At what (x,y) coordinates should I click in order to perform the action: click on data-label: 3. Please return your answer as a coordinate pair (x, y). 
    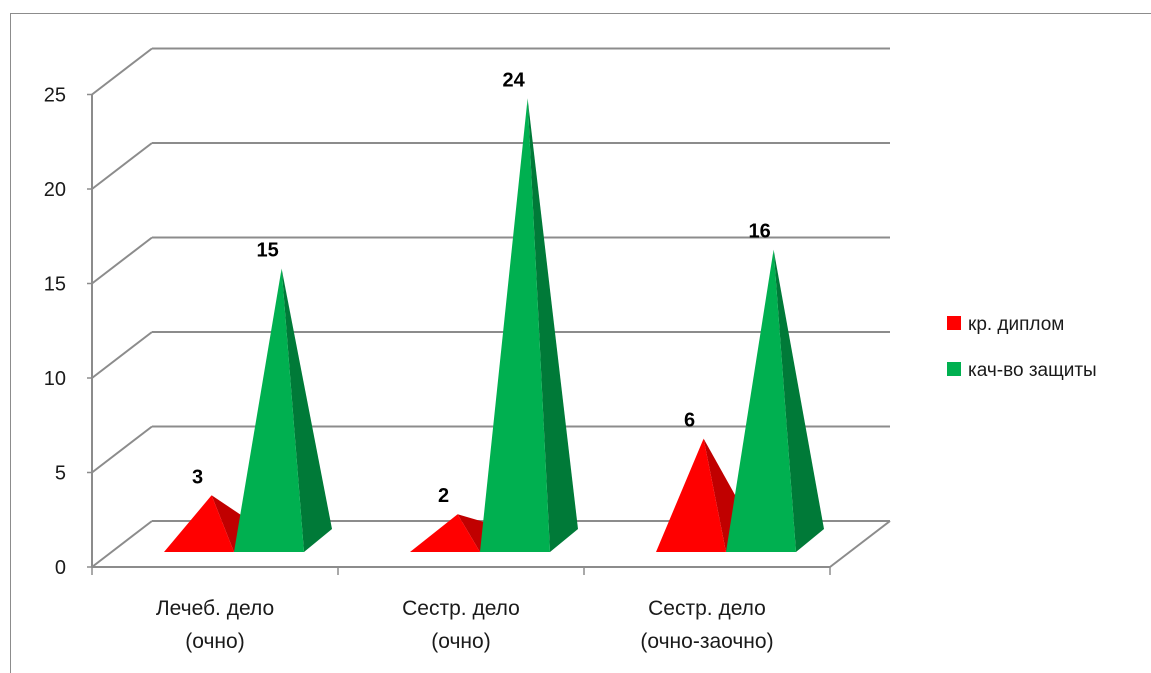
    Looking at the image, I should click on (197, 477).